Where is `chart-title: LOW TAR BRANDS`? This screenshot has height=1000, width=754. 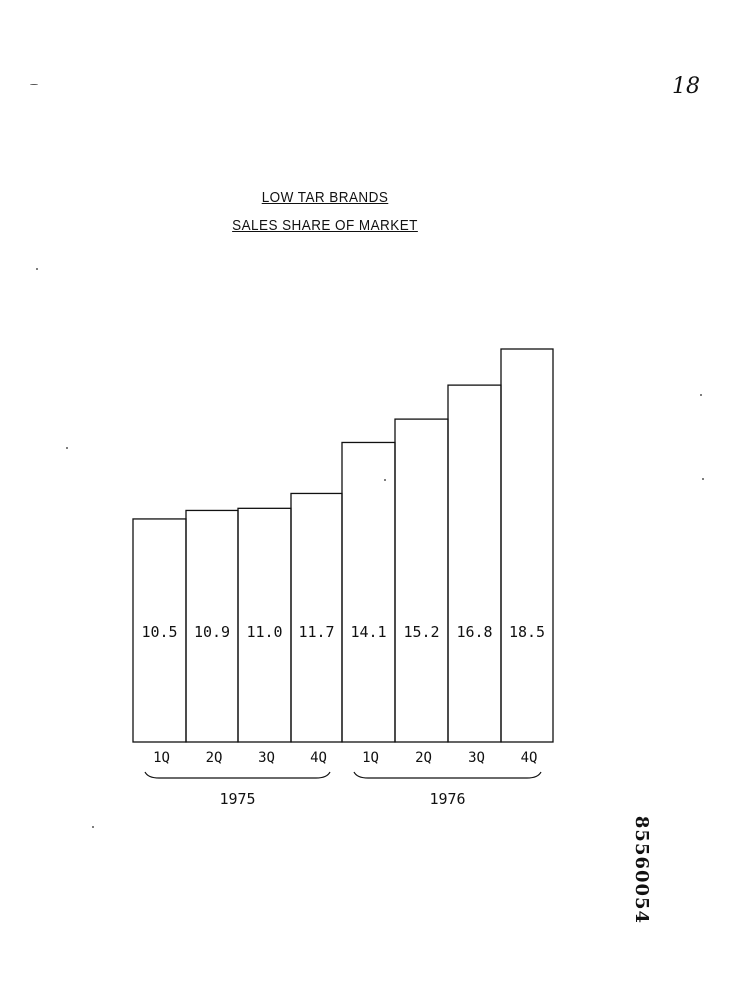 chart-title: LOW TAR BRANDS is located at coordinates (325, 197).